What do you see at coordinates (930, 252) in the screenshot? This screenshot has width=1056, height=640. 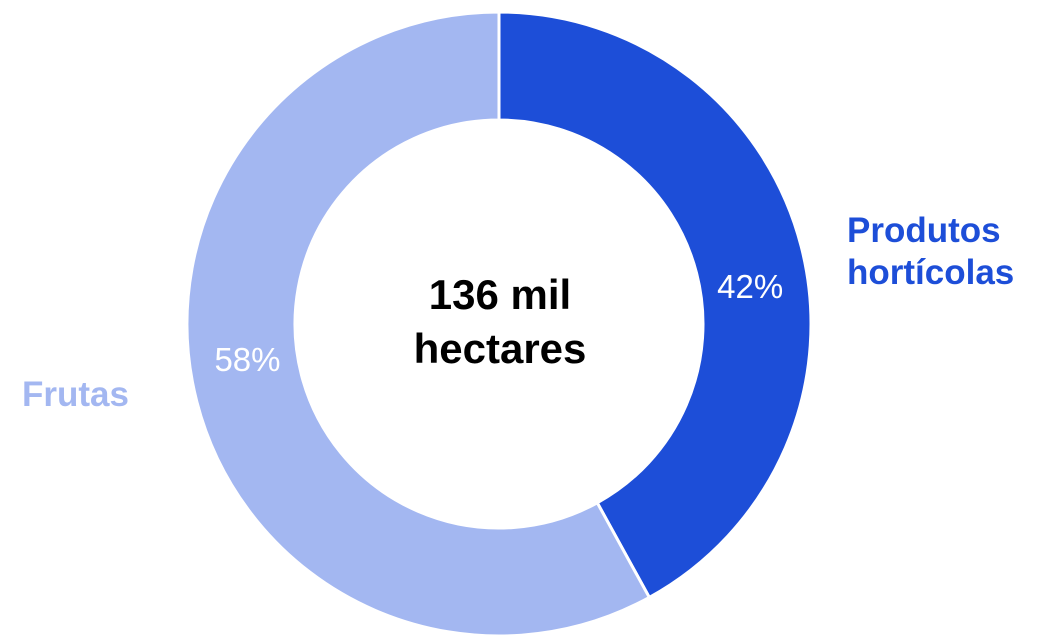 I see `slice-label-produtos-horticolas: Produtos hortícolas` at bounding box center [930, 252].